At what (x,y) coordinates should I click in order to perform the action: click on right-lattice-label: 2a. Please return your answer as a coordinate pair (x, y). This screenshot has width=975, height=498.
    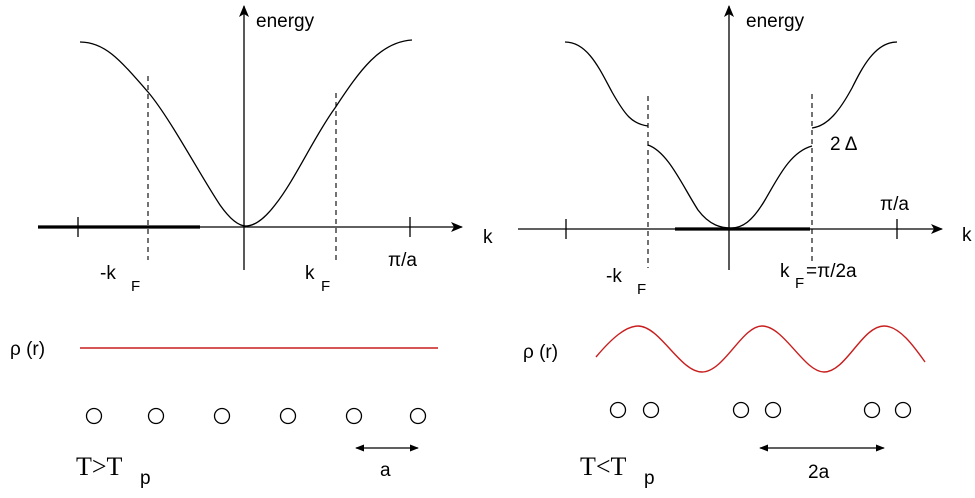
    Looking at the image, I should click on (819, 472).